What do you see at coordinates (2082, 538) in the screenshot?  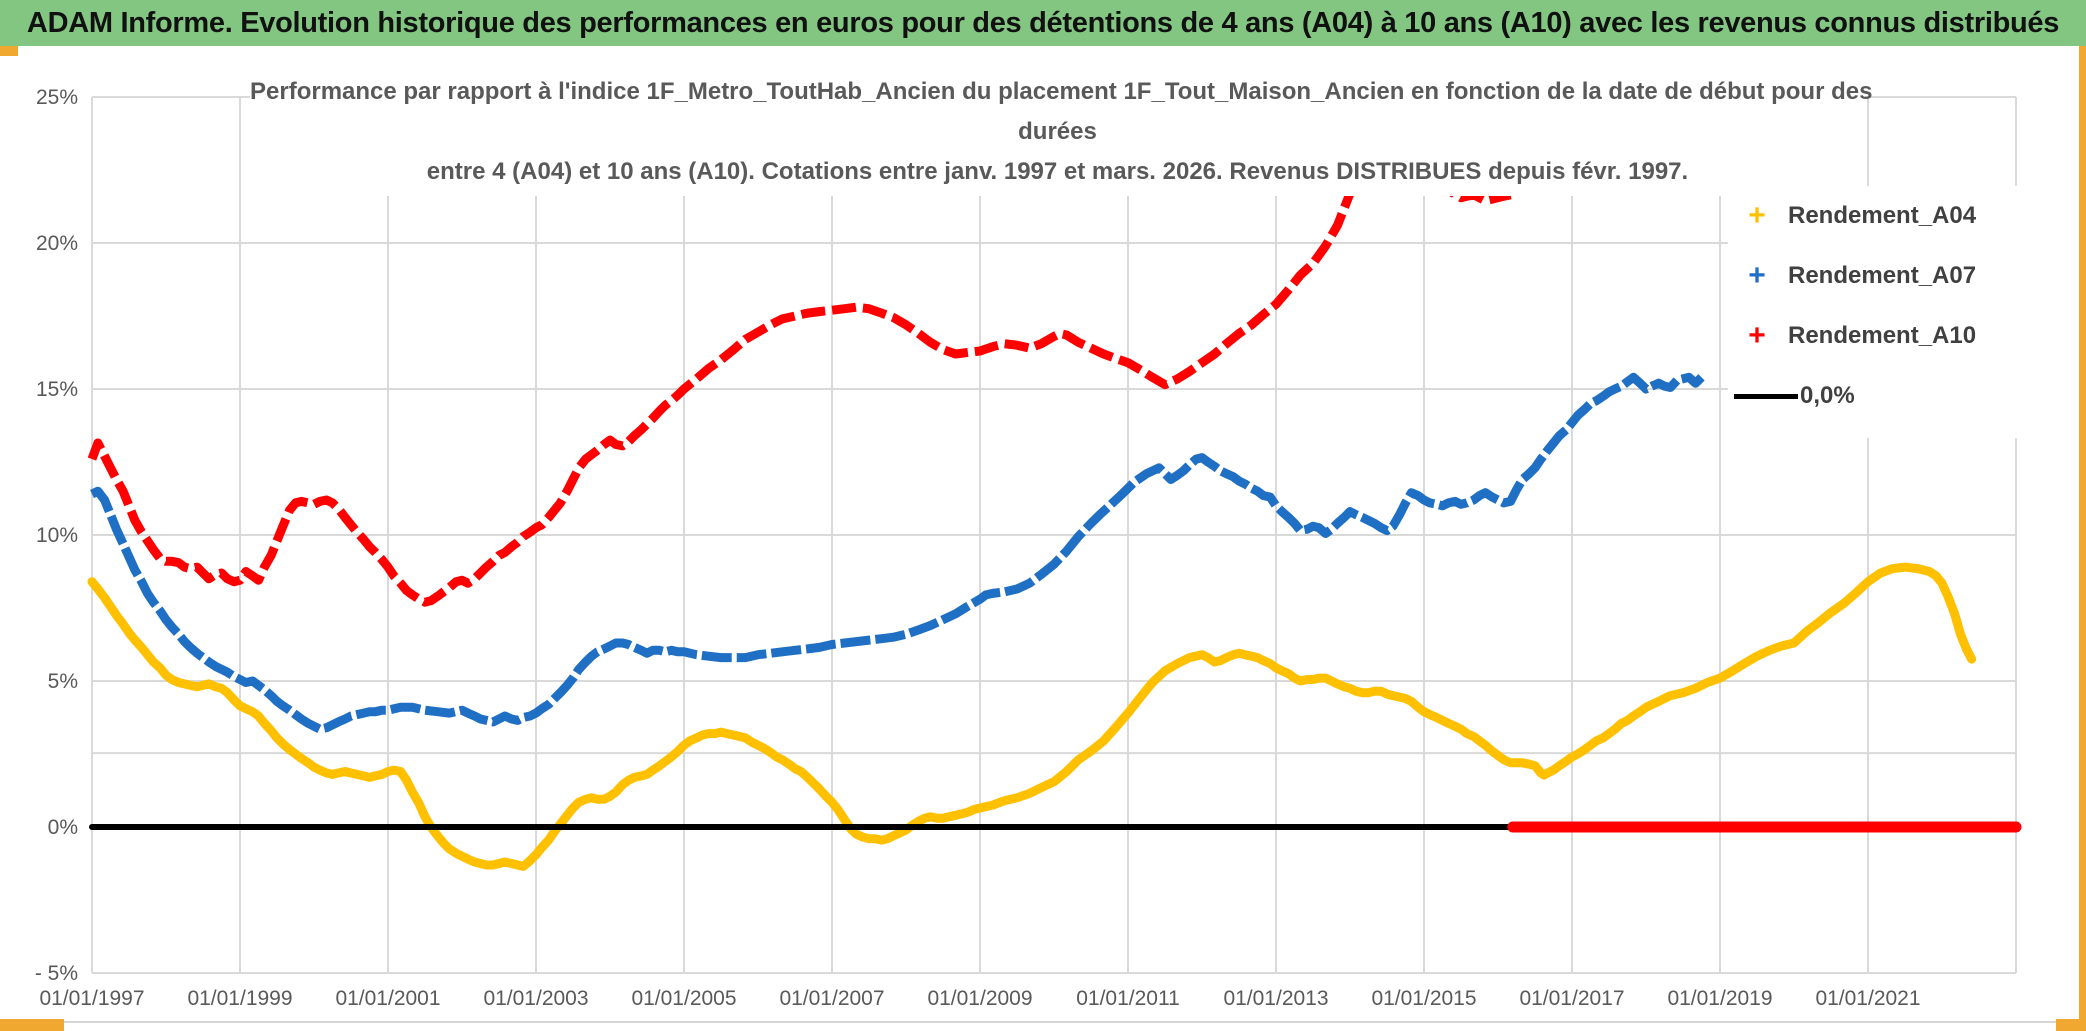 I see `accent-right-border` at bounding box center [2082, 538].